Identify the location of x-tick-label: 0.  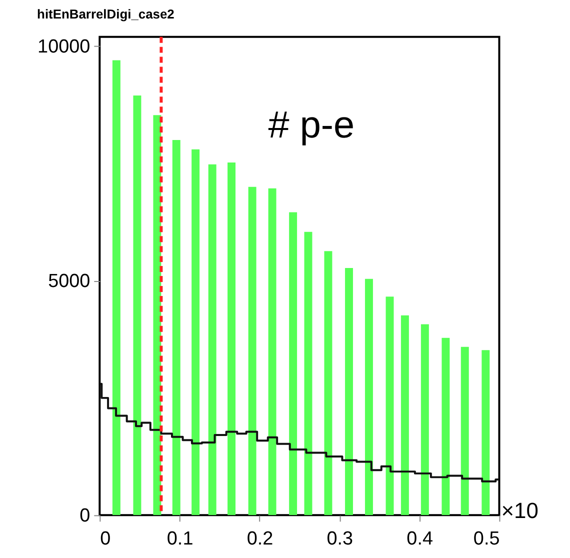
(105, 539).